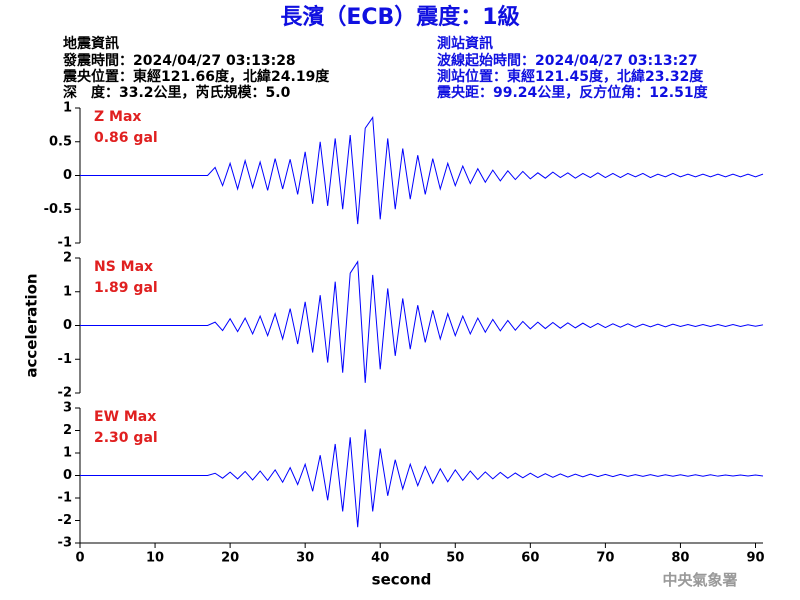  What do you see at coordinates (605, 558) in the screenshot?
I see `x-tick-label: 70` at bounding box center [605, 558].